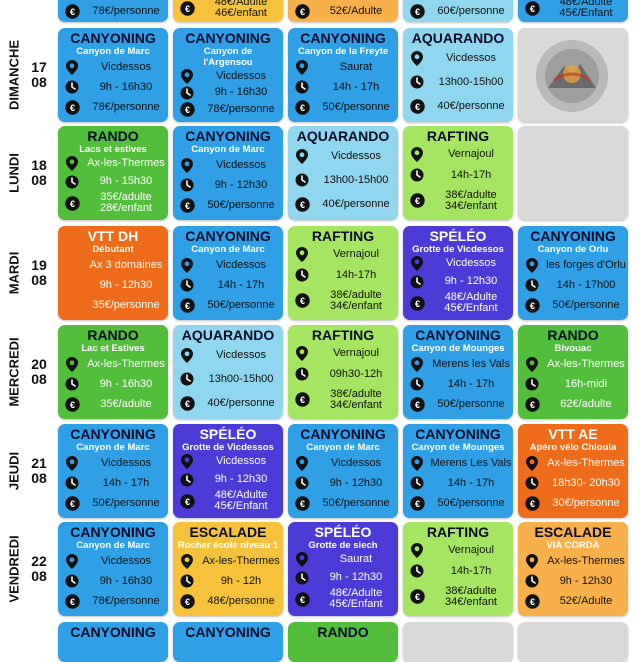 The width and height of the screenshot is (640, 662). What do you see at coordinates (126, 181) in the screenshot?
I see `detail-text: 9h - 15h30` at bounding box center [126, 181].